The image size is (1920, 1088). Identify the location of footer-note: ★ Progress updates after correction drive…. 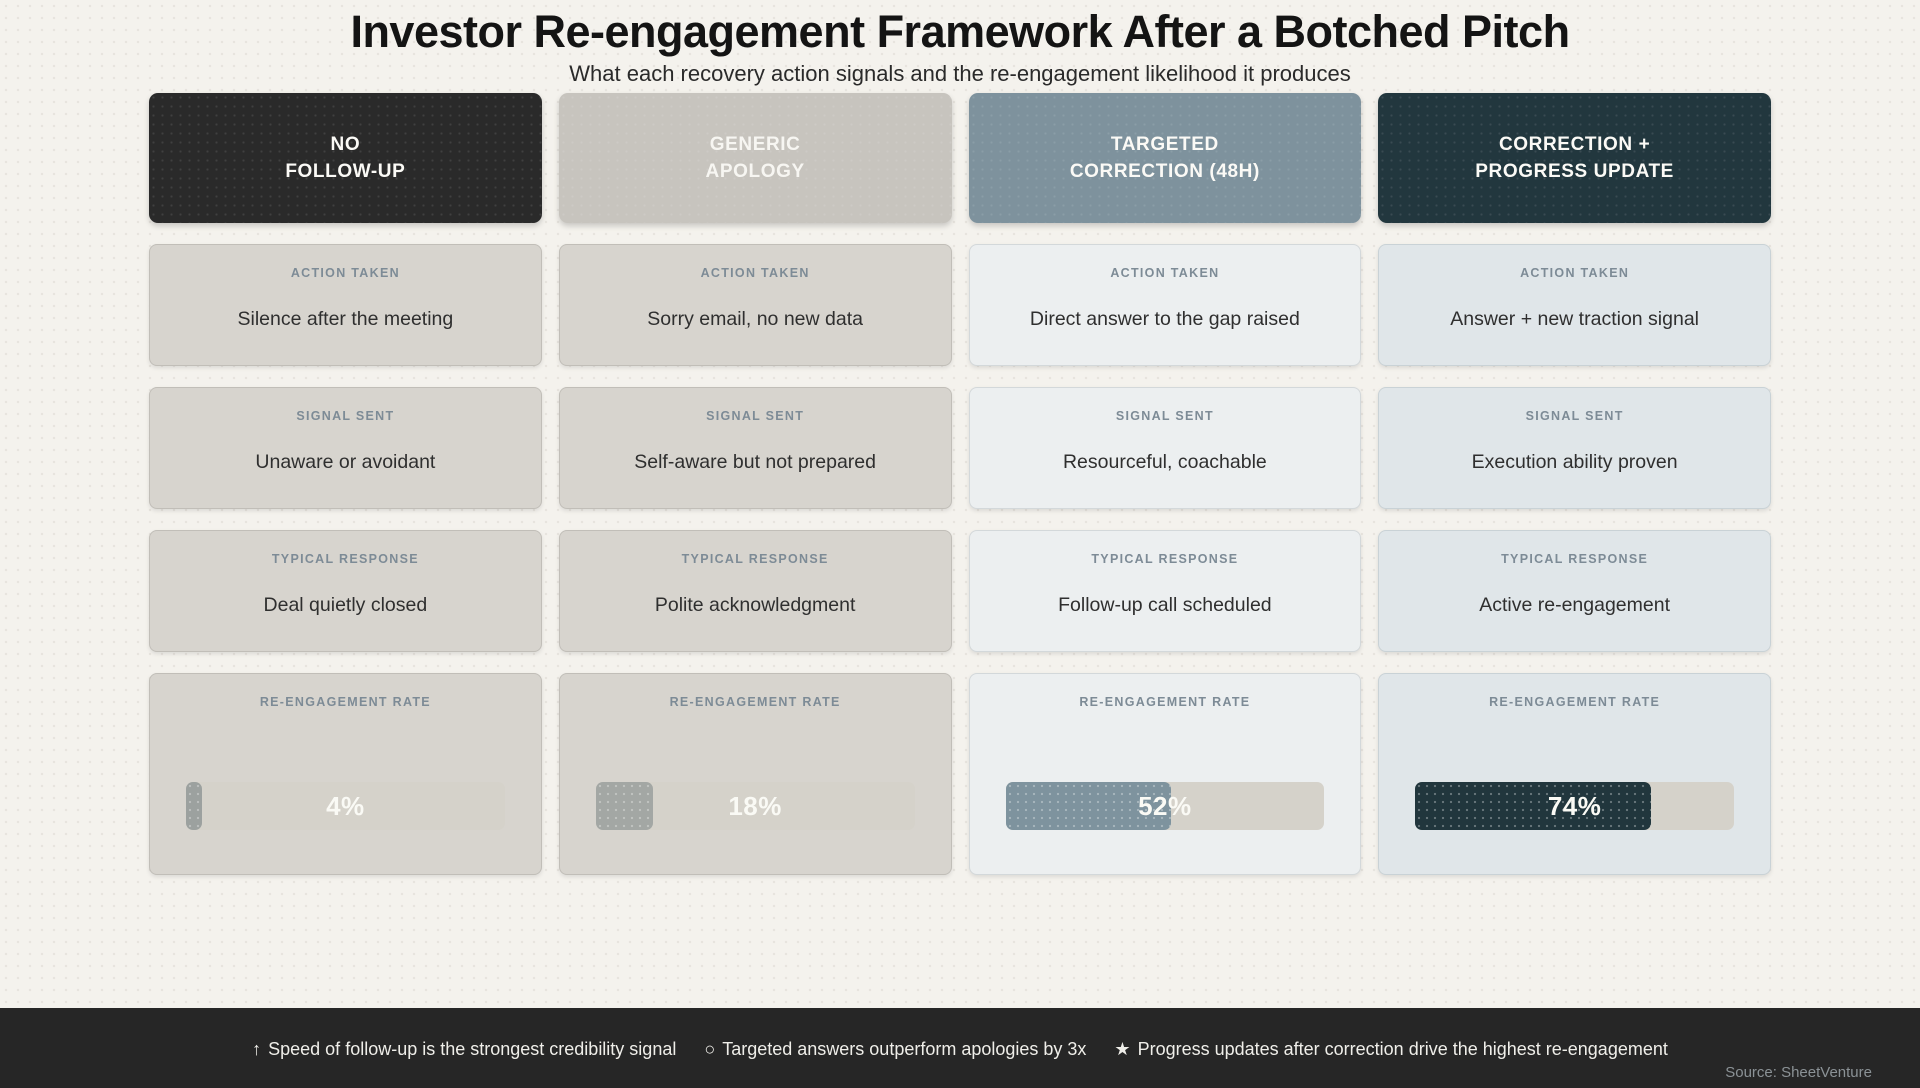
(1390, 1049).